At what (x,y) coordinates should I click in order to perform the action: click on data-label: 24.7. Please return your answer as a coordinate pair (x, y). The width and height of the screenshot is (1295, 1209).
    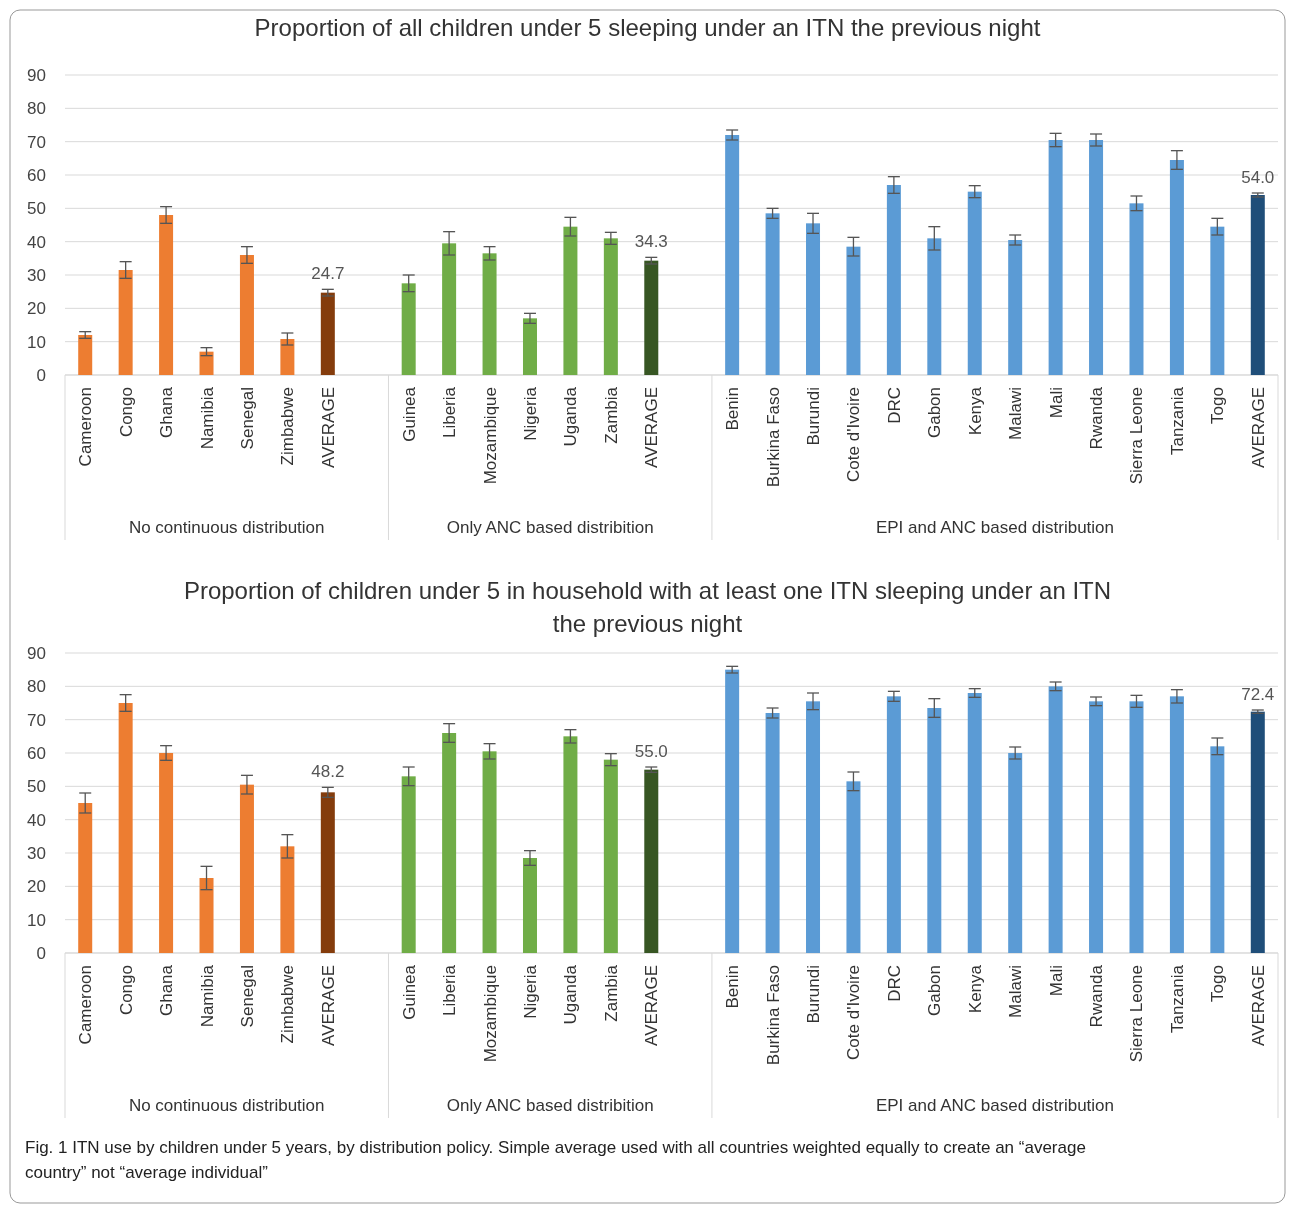
    Looking at the image, I should click on (328, 274).